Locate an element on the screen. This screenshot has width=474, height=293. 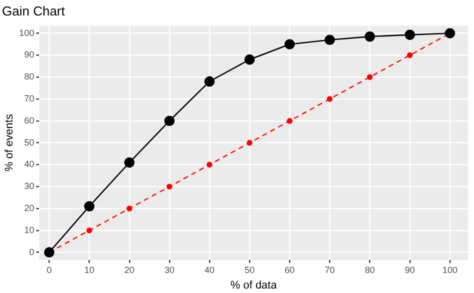
y-tick-label: 0 is located at coordinates (31, 251).